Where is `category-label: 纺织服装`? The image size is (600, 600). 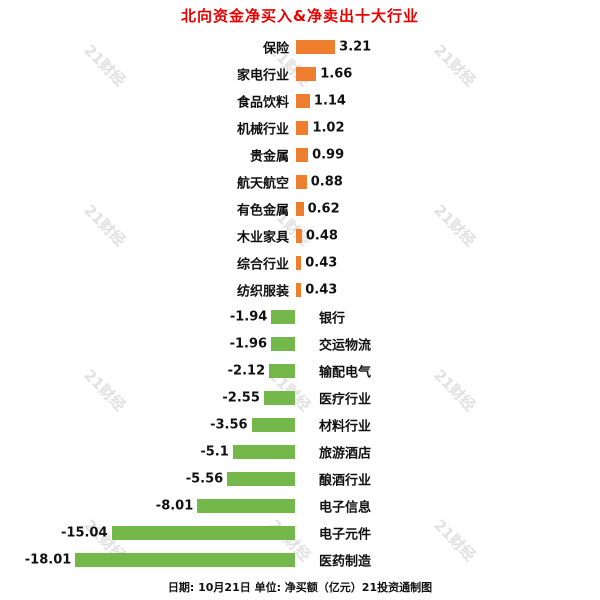
category-label: 纺织服装 is located at coordinates (262, 291).